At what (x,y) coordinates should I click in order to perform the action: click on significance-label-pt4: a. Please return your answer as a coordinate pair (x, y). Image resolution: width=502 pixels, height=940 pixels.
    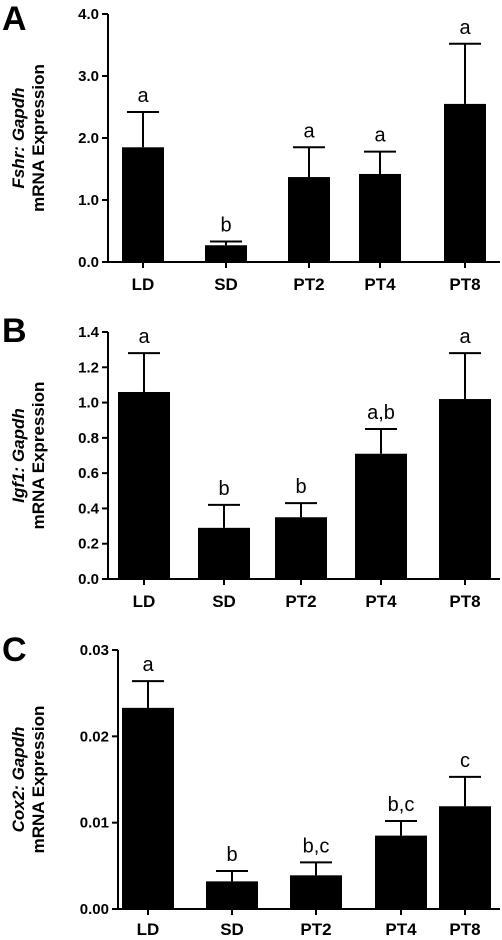
    Looking at the image, I should click on (380, 136).